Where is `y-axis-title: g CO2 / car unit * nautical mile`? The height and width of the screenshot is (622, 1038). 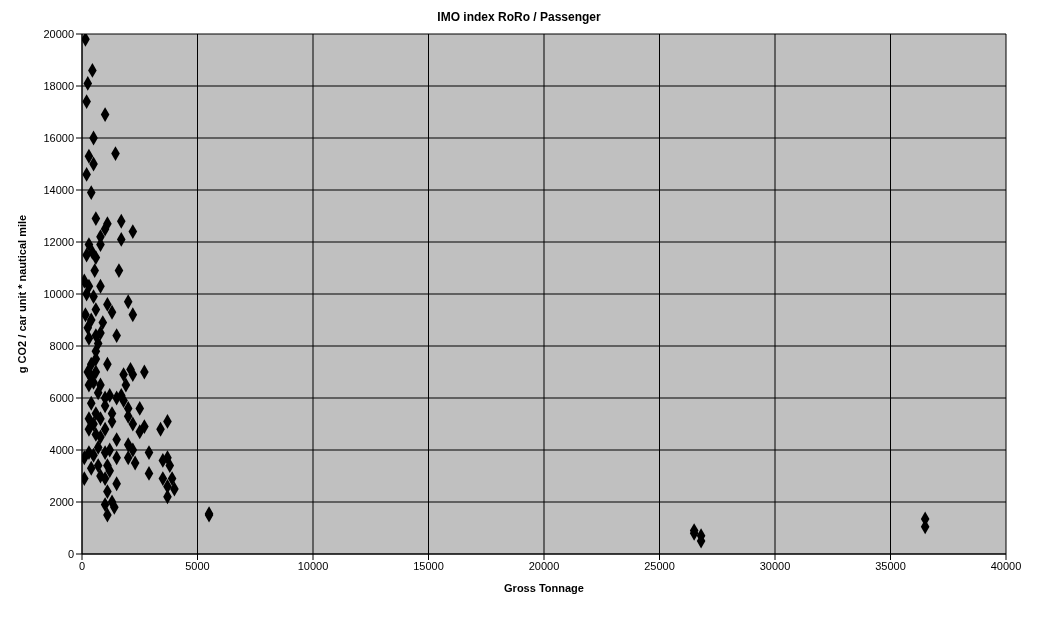 y-axis-title: g CO2 / car unit * nautical mile is located at coordinates (21, 294).